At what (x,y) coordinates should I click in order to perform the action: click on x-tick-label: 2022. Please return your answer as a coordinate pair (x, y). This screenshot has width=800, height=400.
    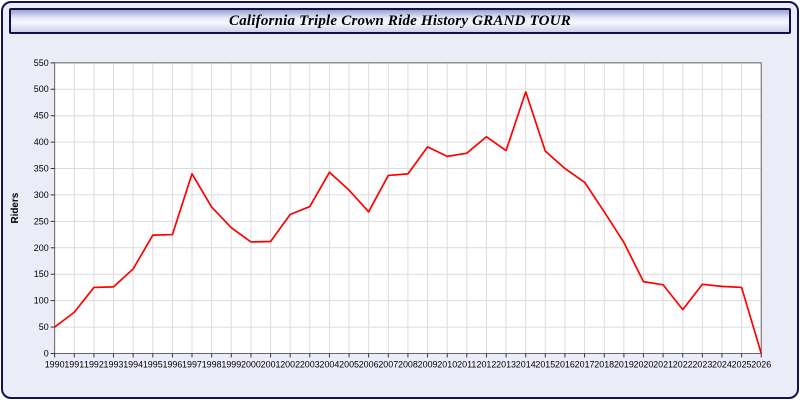
    Looking at the image, I should click on (683, 364).